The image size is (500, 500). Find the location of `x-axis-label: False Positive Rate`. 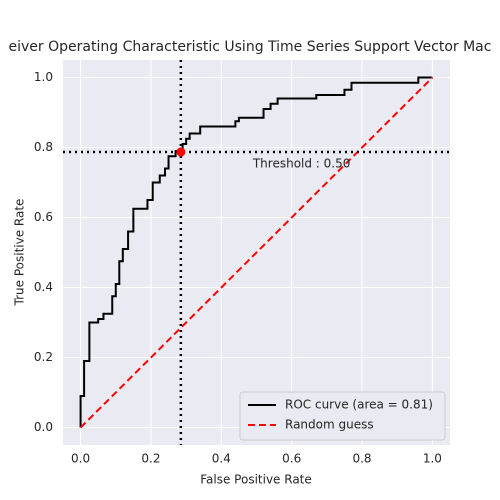

x-axis-label: False Positive Rate is located at coordinates (256, 480).